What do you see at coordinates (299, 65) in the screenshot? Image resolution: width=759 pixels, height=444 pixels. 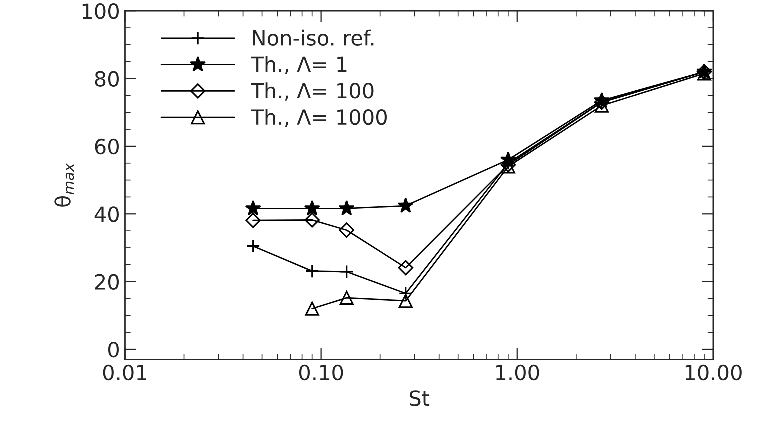 I see `legend-label: Th., Λ= 1` at bounding box center [299, 65].